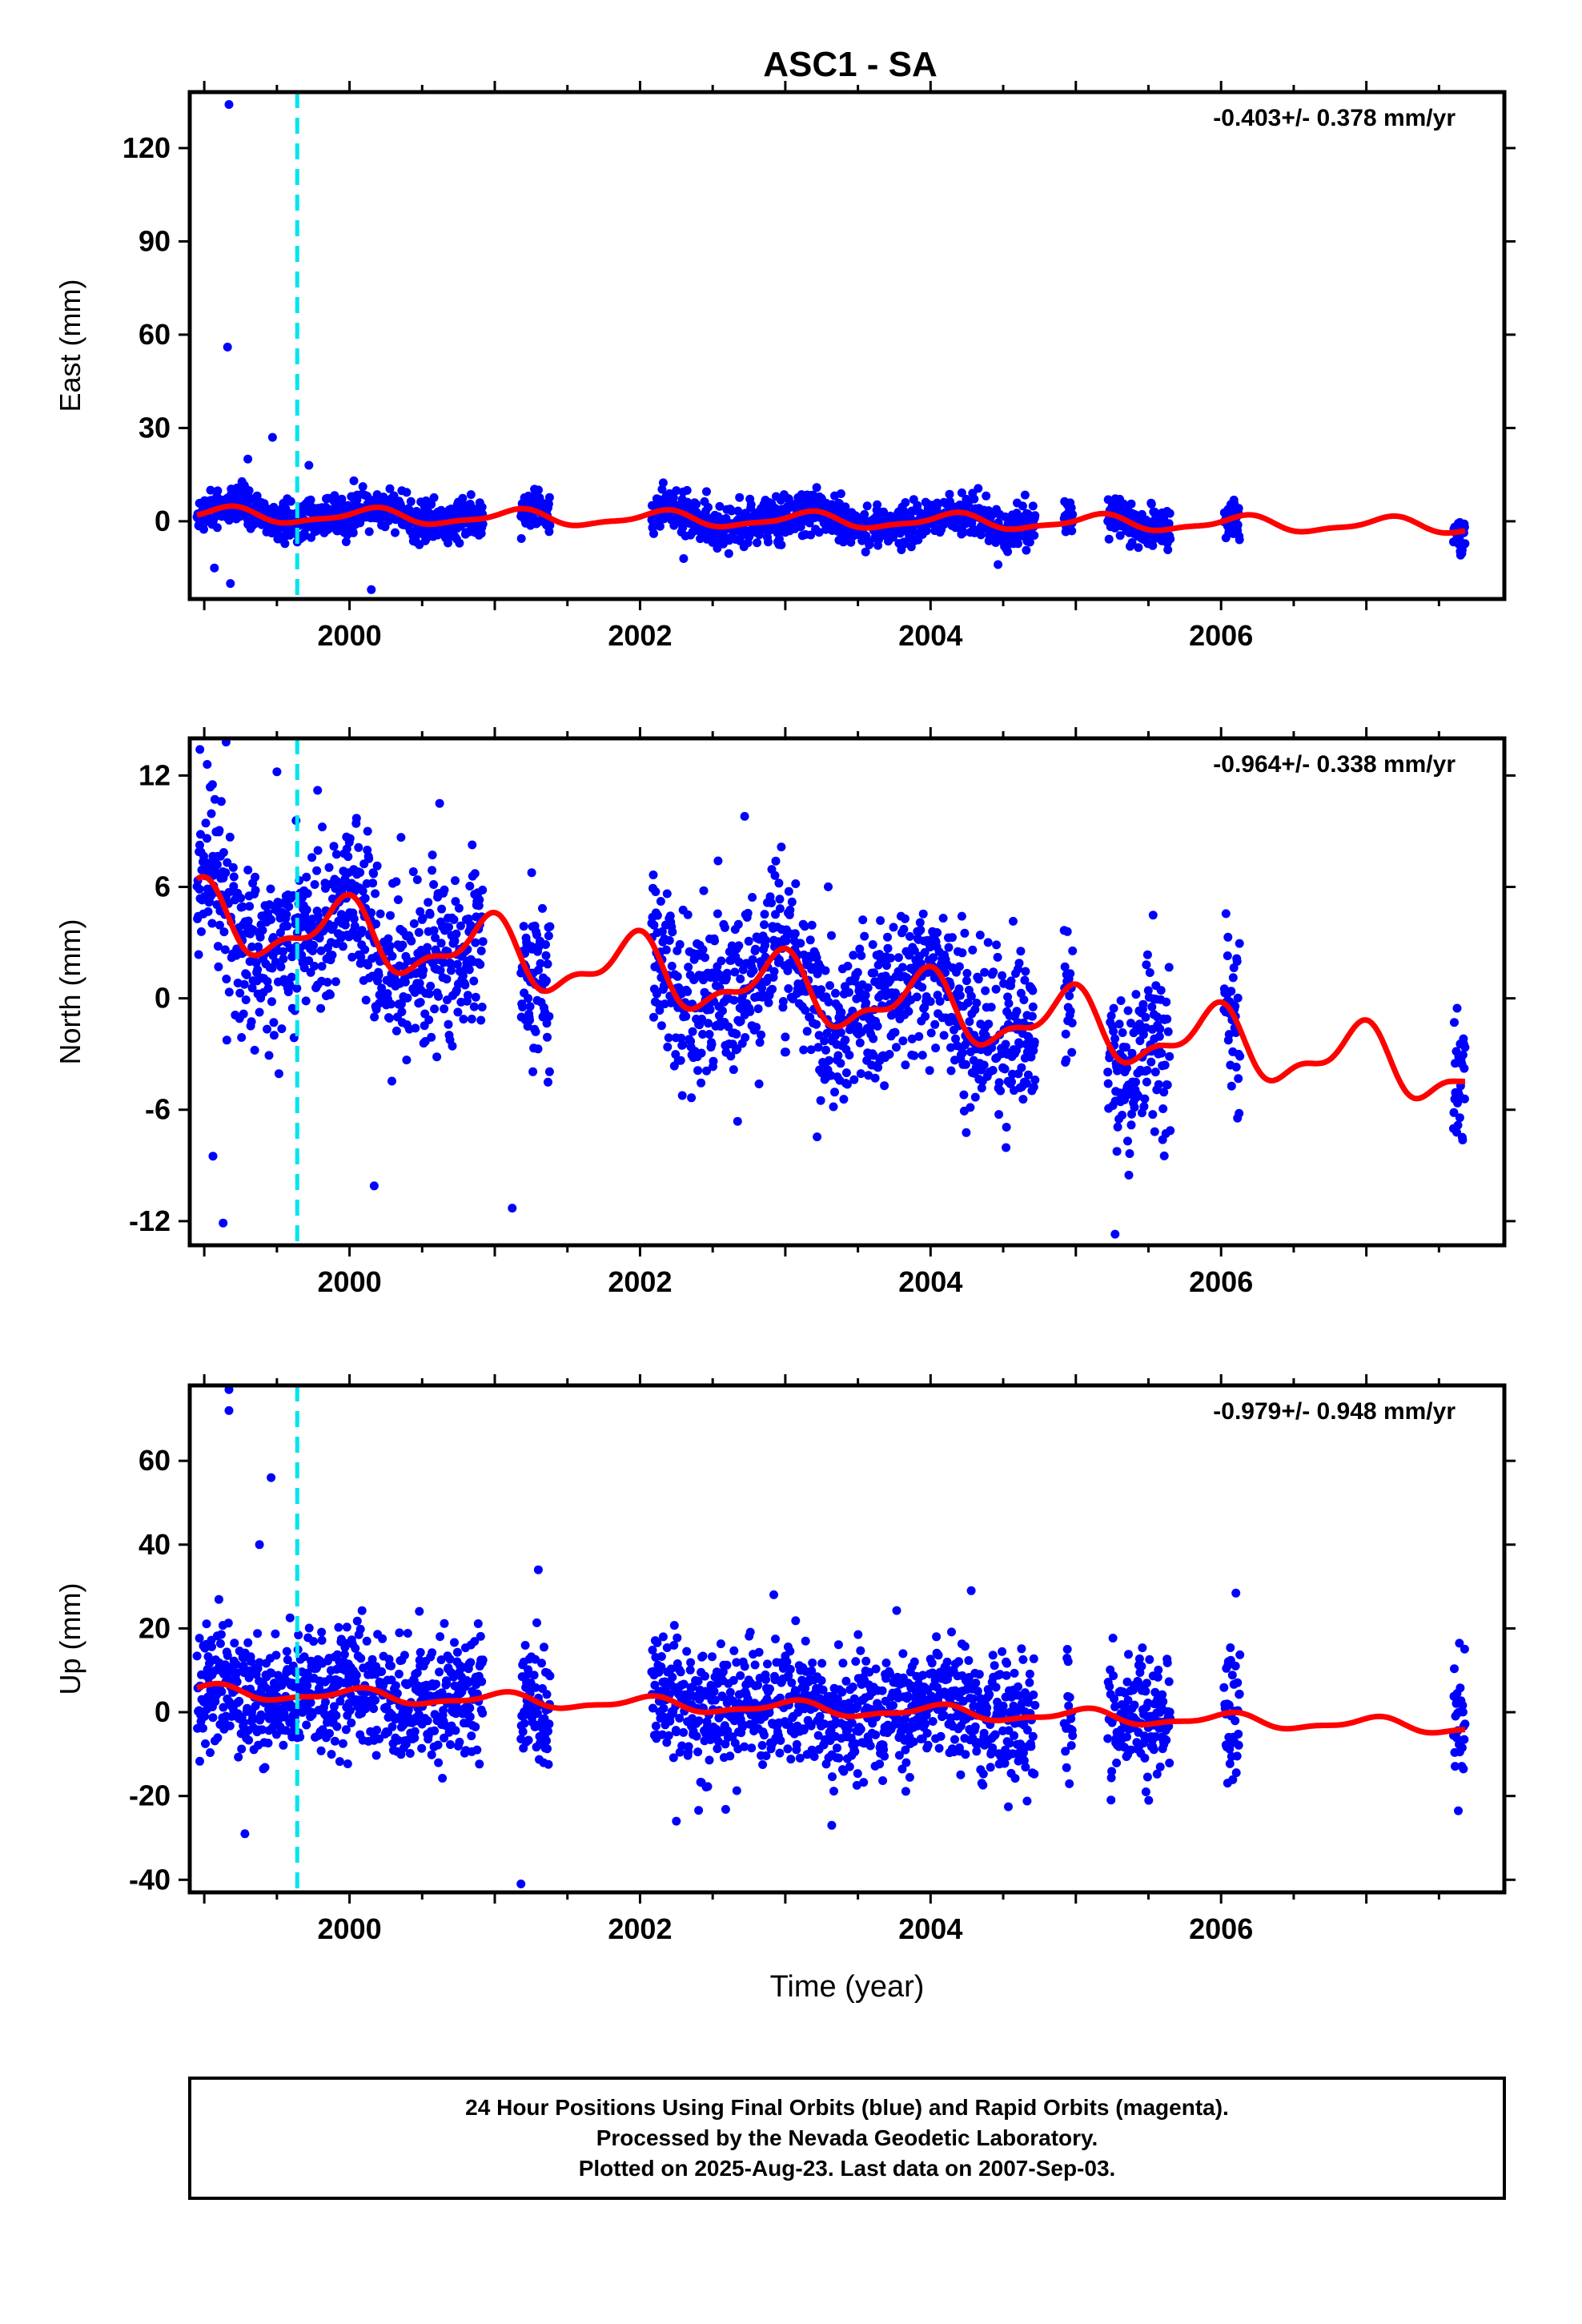  What do you see at coordinates (831, 519) in the screenshot?
I see `model-curve` at bounding box center [831, 519].